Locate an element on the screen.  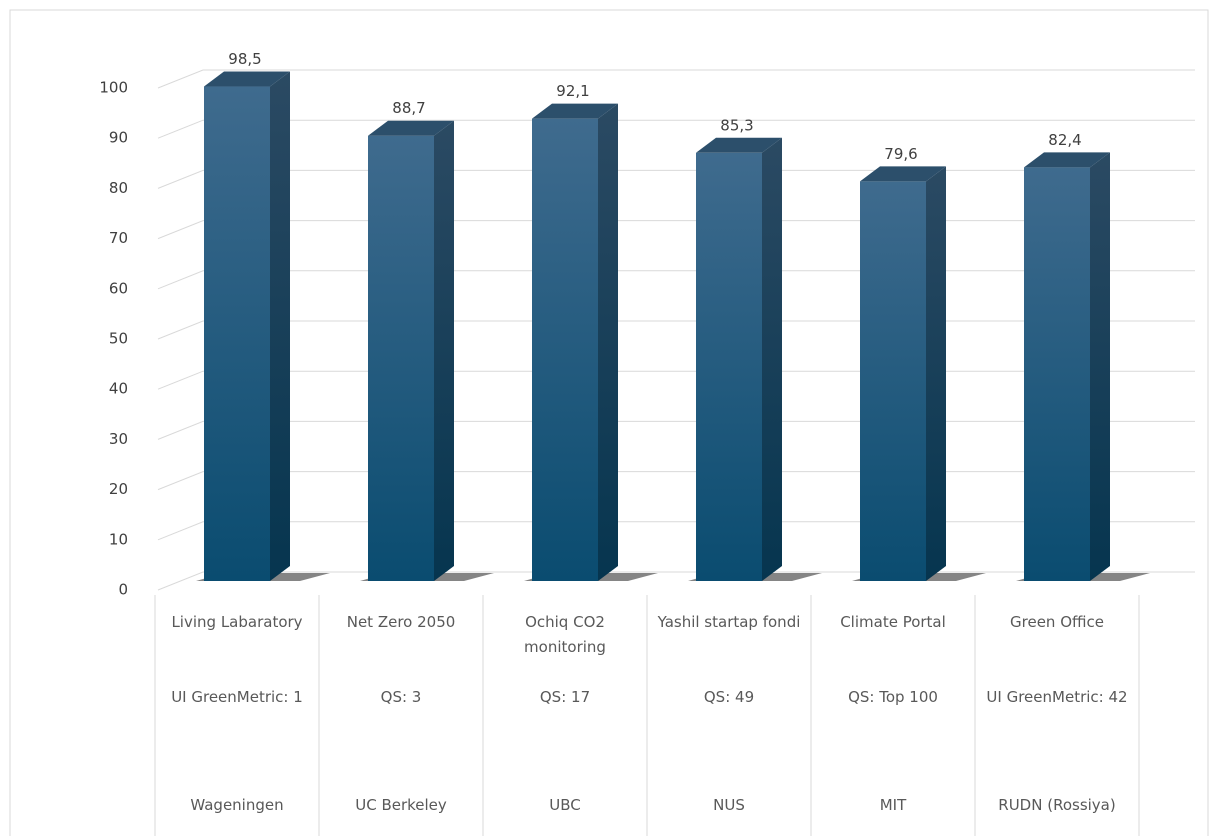
y-tick-label: 20 is located at coordinates (118, 489).